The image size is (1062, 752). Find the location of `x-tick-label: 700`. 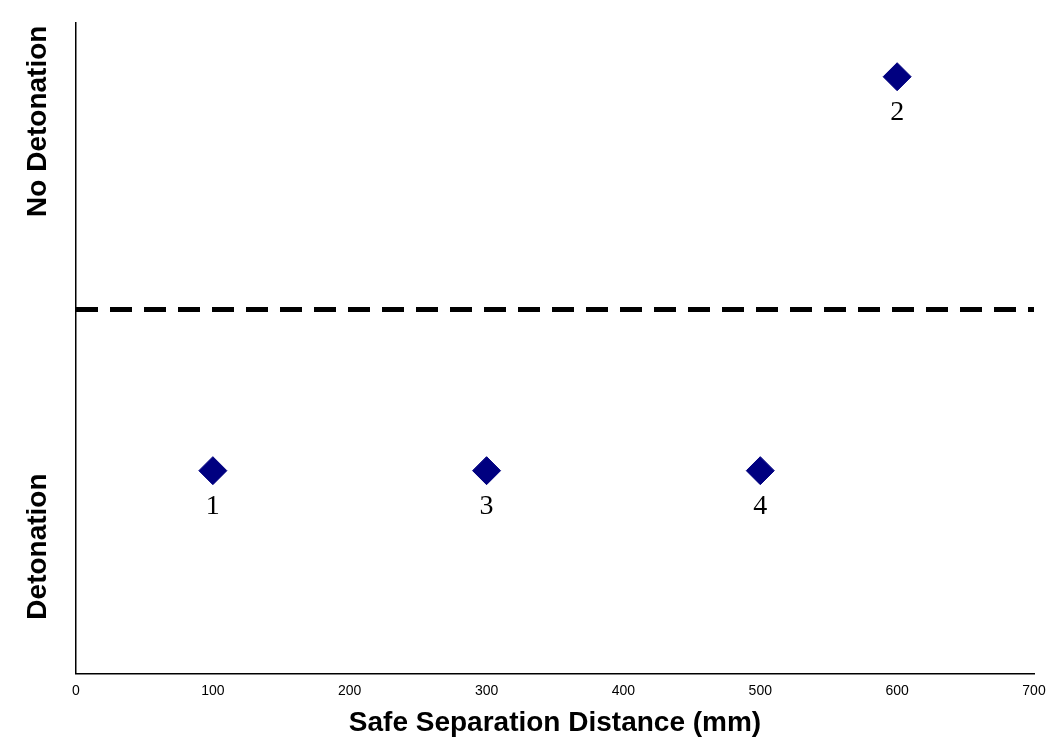

x-tick-label: 700 is located at coordinates (1034, 689).